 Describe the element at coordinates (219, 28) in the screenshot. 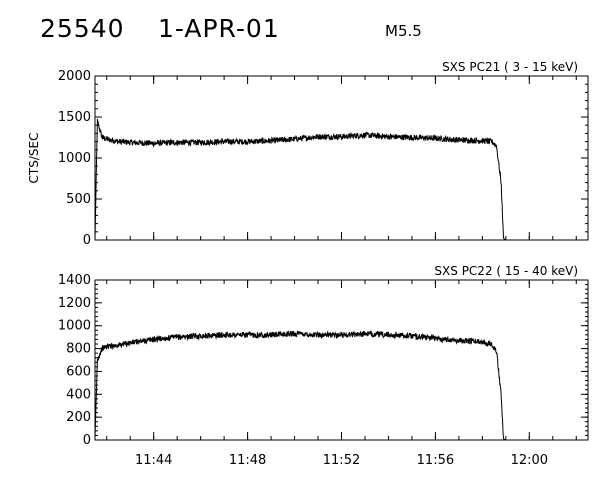

I see `event-date: 1-APR-01` at that location.